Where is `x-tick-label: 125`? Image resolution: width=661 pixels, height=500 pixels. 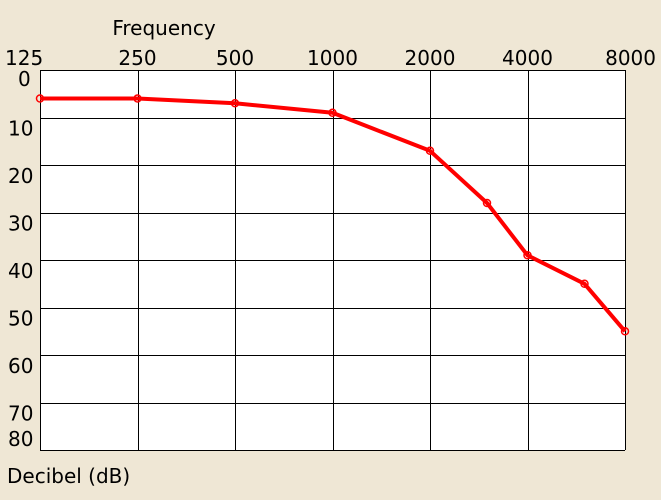 x-tick-label: 125 is located at coordinates (24, 58).